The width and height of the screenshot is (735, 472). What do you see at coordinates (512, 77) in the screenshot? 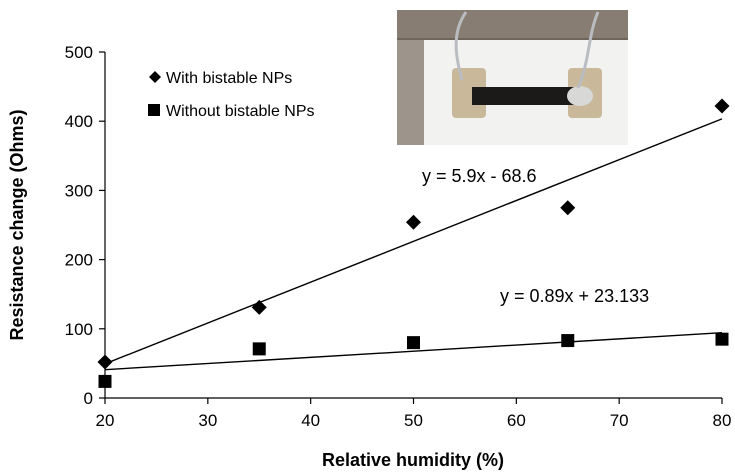
I see `sensor-device-photo` at bounding box center [512, 77].